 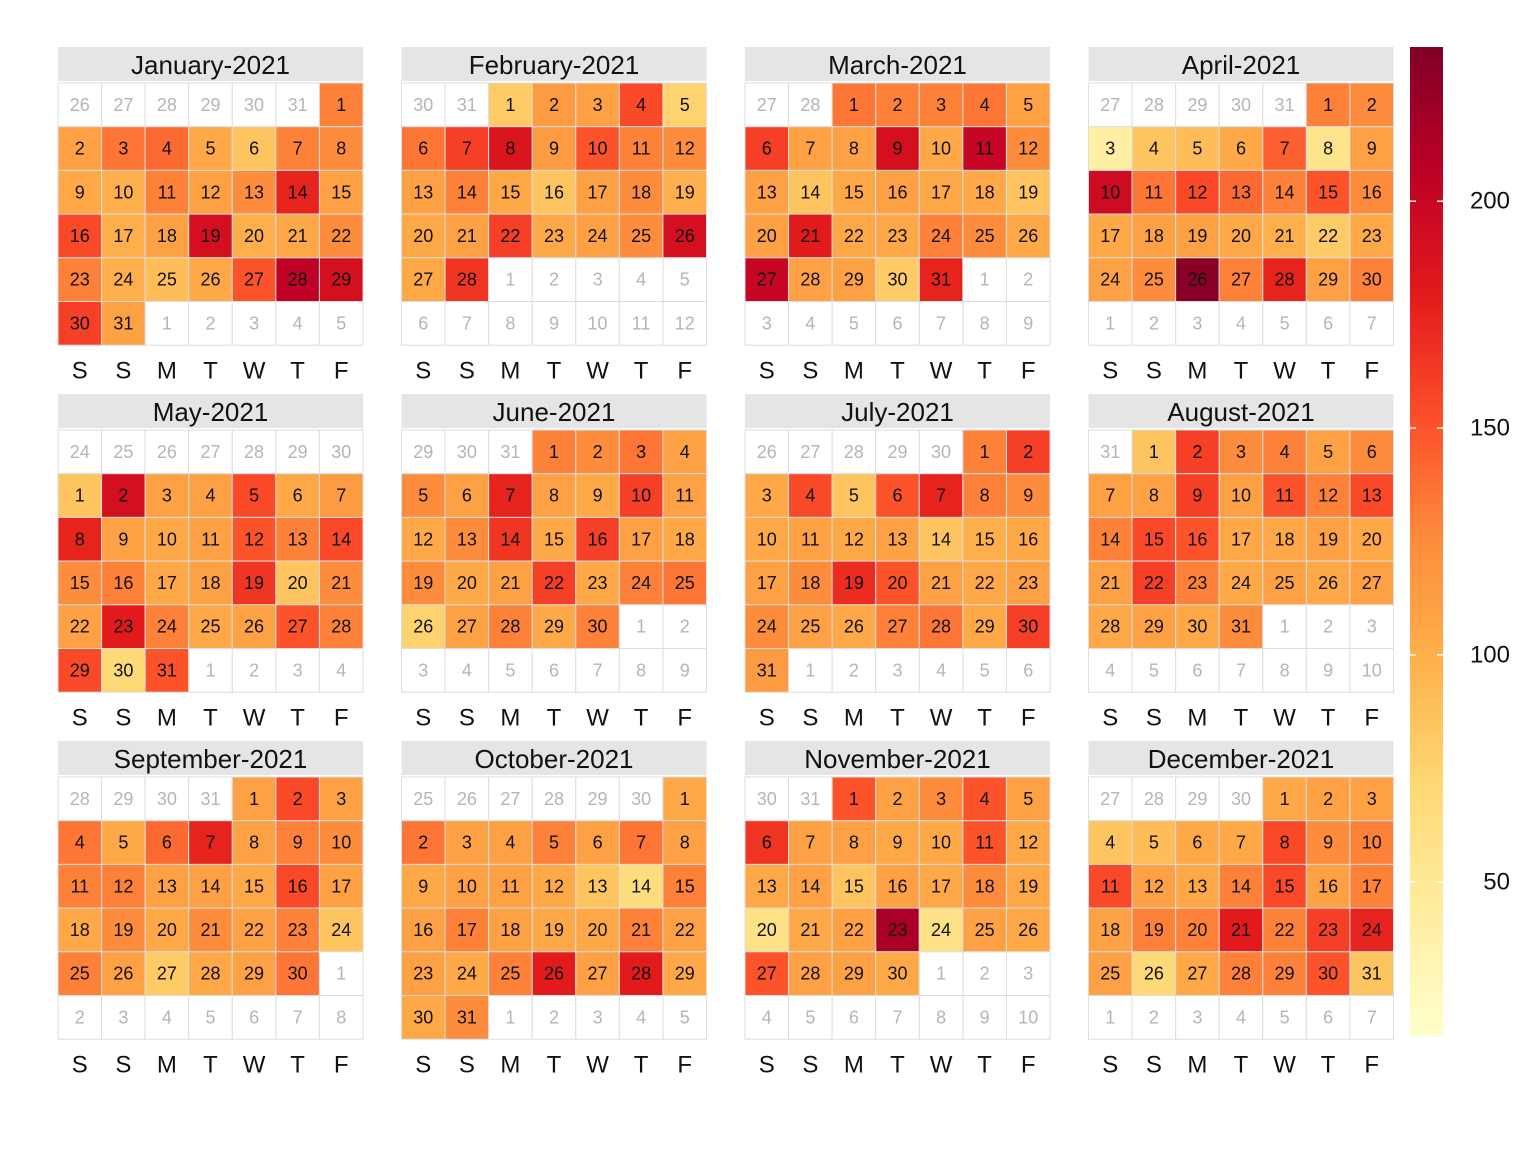 I want to click on day-number: 24, so click(x=767, y=627).